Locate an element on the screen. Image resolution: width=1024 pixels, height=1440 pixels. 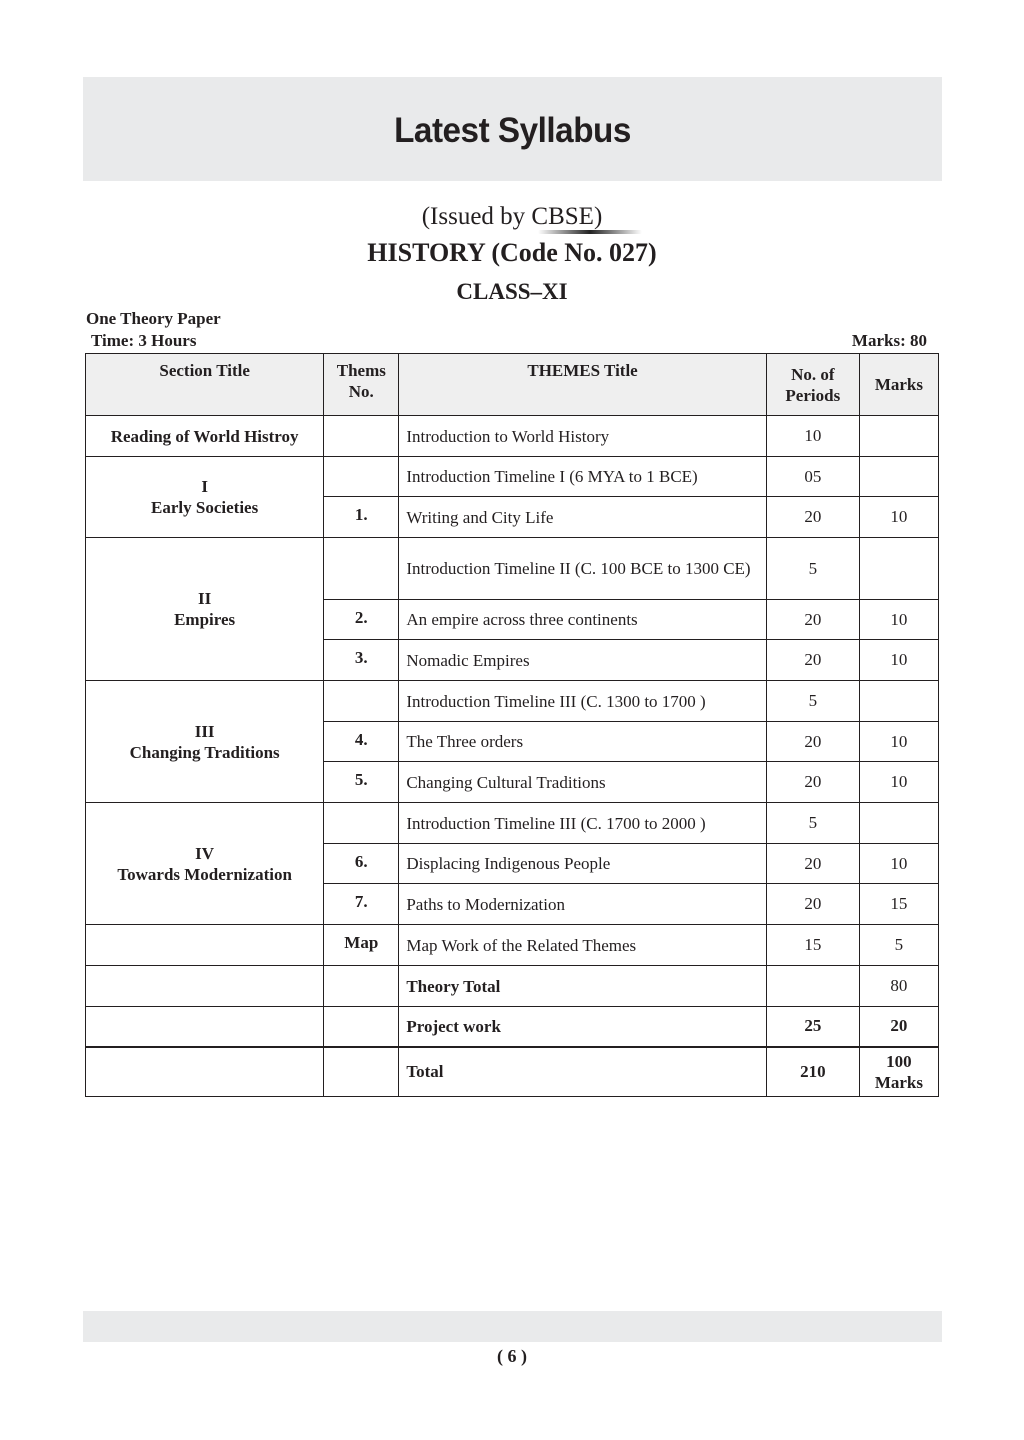
section-title: Reading of World Histroy is located at coordinates (204, 436).